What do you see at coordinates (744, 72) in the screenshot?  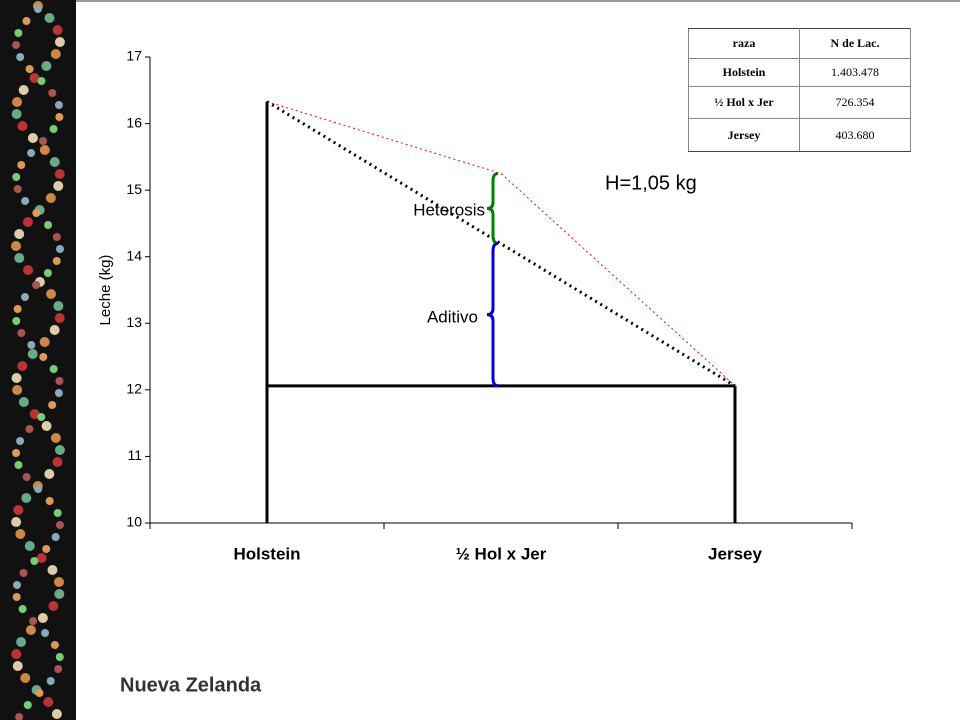 I see `table-cell: Holstein` at bounding box center [744, 72].